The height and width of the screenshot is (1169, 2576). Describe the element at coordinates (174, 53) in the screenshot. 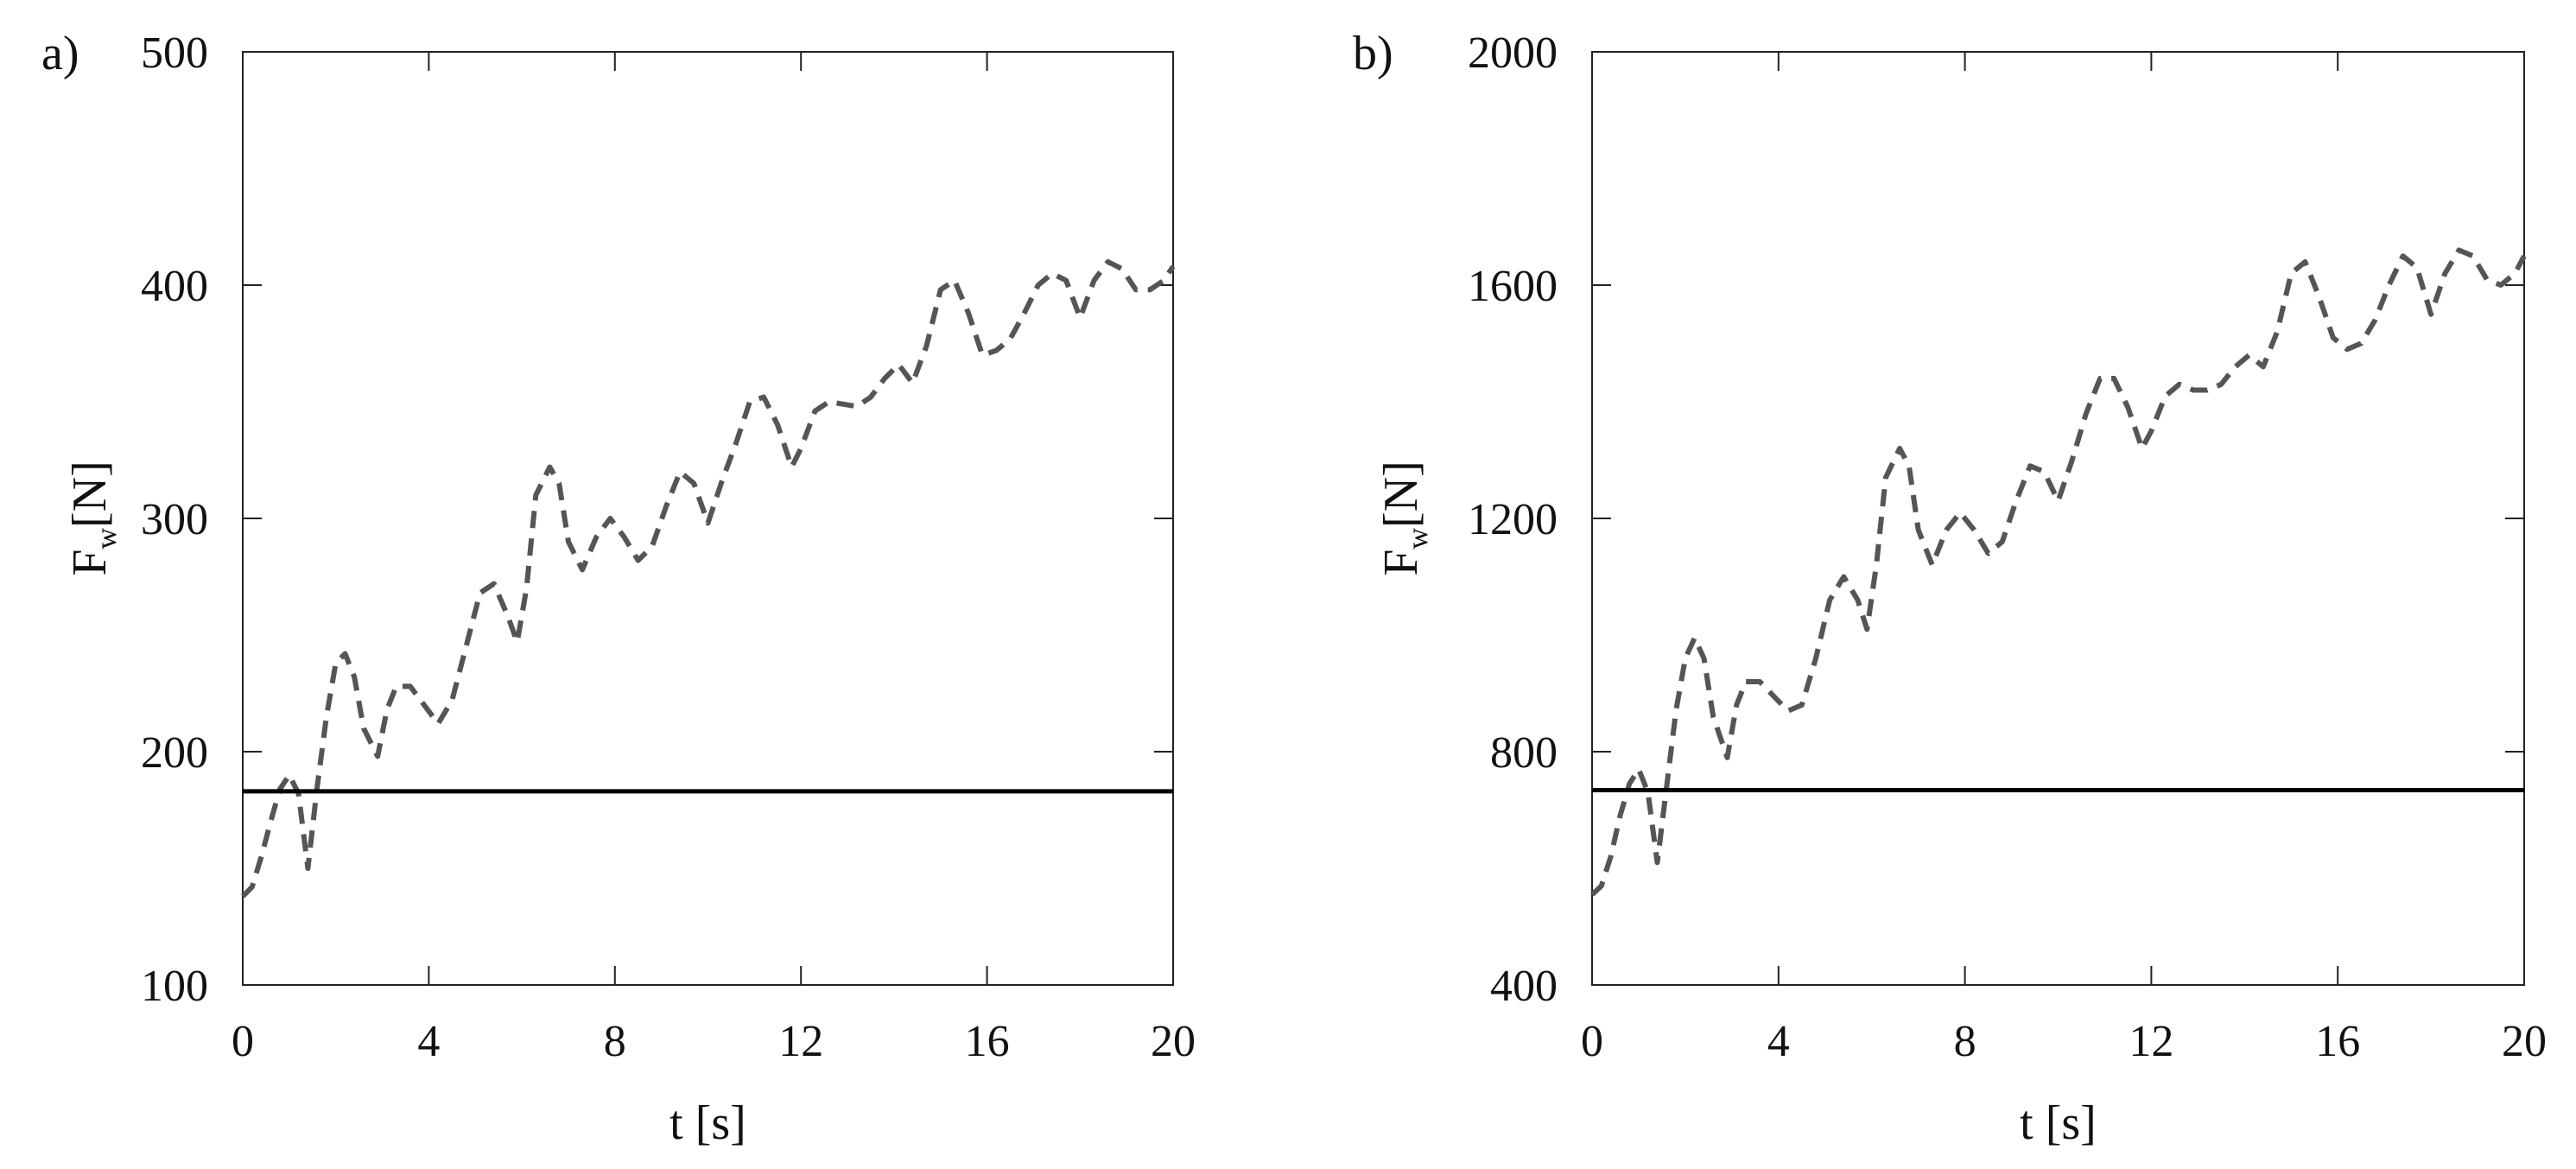

I see `y-tick-label: 500` at that location.